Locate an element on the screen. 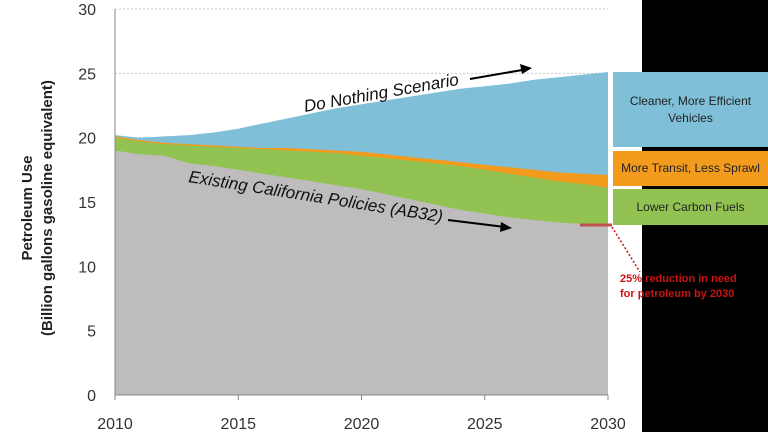 Image resolution: width=768 pixels, height=432 pixels. y-tick-label: 5 is located at coordinates (91, 332).